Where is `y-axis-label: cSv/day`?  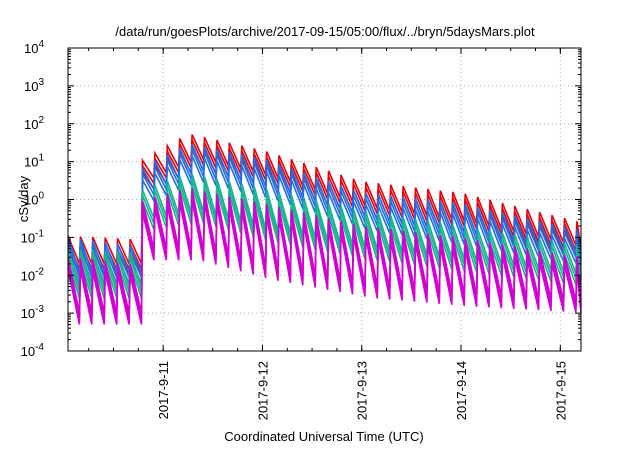 y-axis-label: cSv/day is located at coordinates (23, 198).